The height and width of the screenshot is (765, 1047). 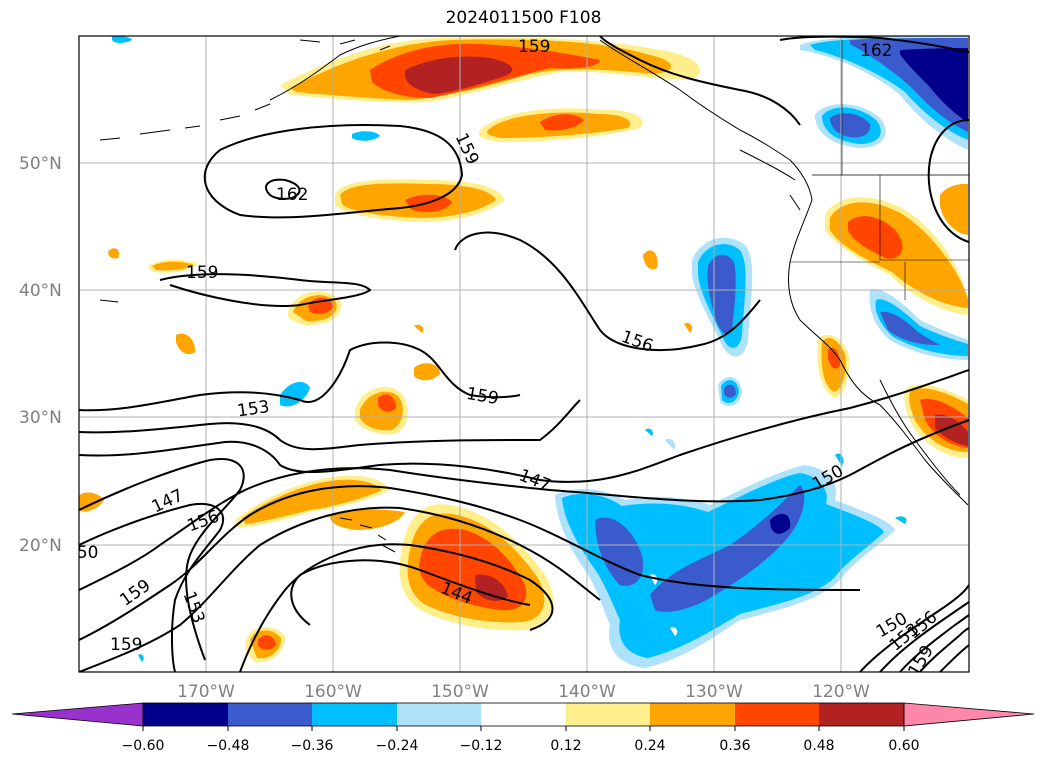 What do you see at coordinates (841, 692) in the screenshot?
I see `lon-label: 120°W` at bounding box center [841, 692].